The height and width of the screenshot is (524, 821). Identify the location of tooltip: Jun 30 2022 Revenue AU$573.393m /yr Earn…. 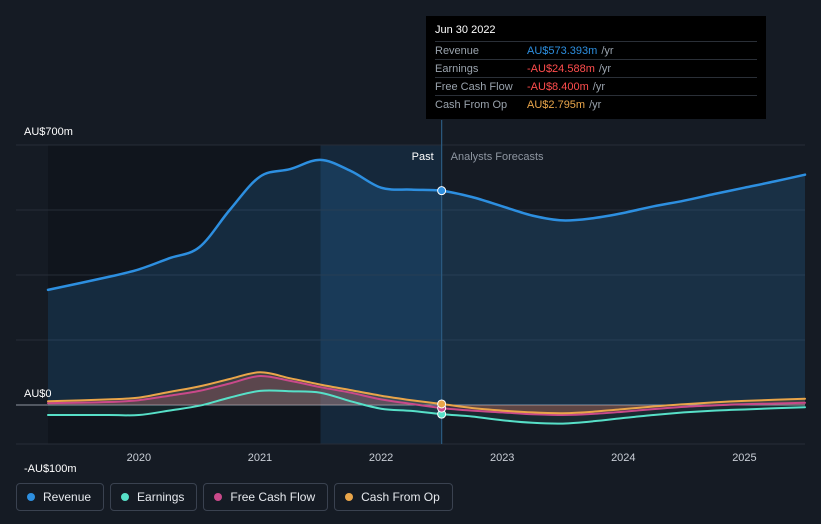
(596, 67).